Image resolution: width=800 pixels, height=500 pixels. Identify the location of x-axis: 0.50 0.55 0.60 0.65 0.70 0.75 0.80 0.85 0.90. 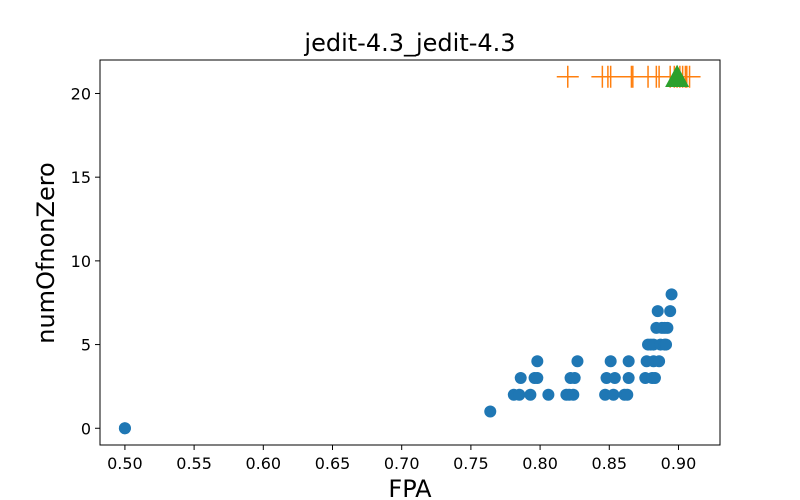
(401, 459).